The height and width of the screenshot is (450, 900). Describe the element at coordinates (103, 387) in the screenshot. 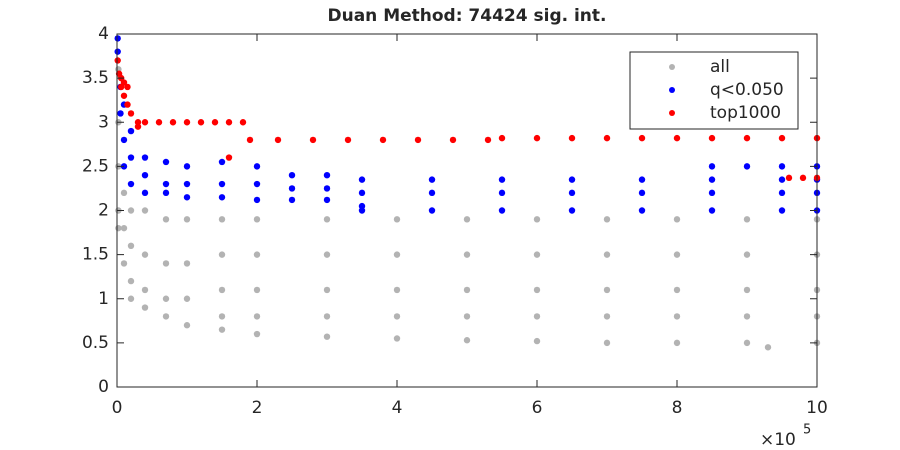

I see `y-tick-label: 0` at that location.